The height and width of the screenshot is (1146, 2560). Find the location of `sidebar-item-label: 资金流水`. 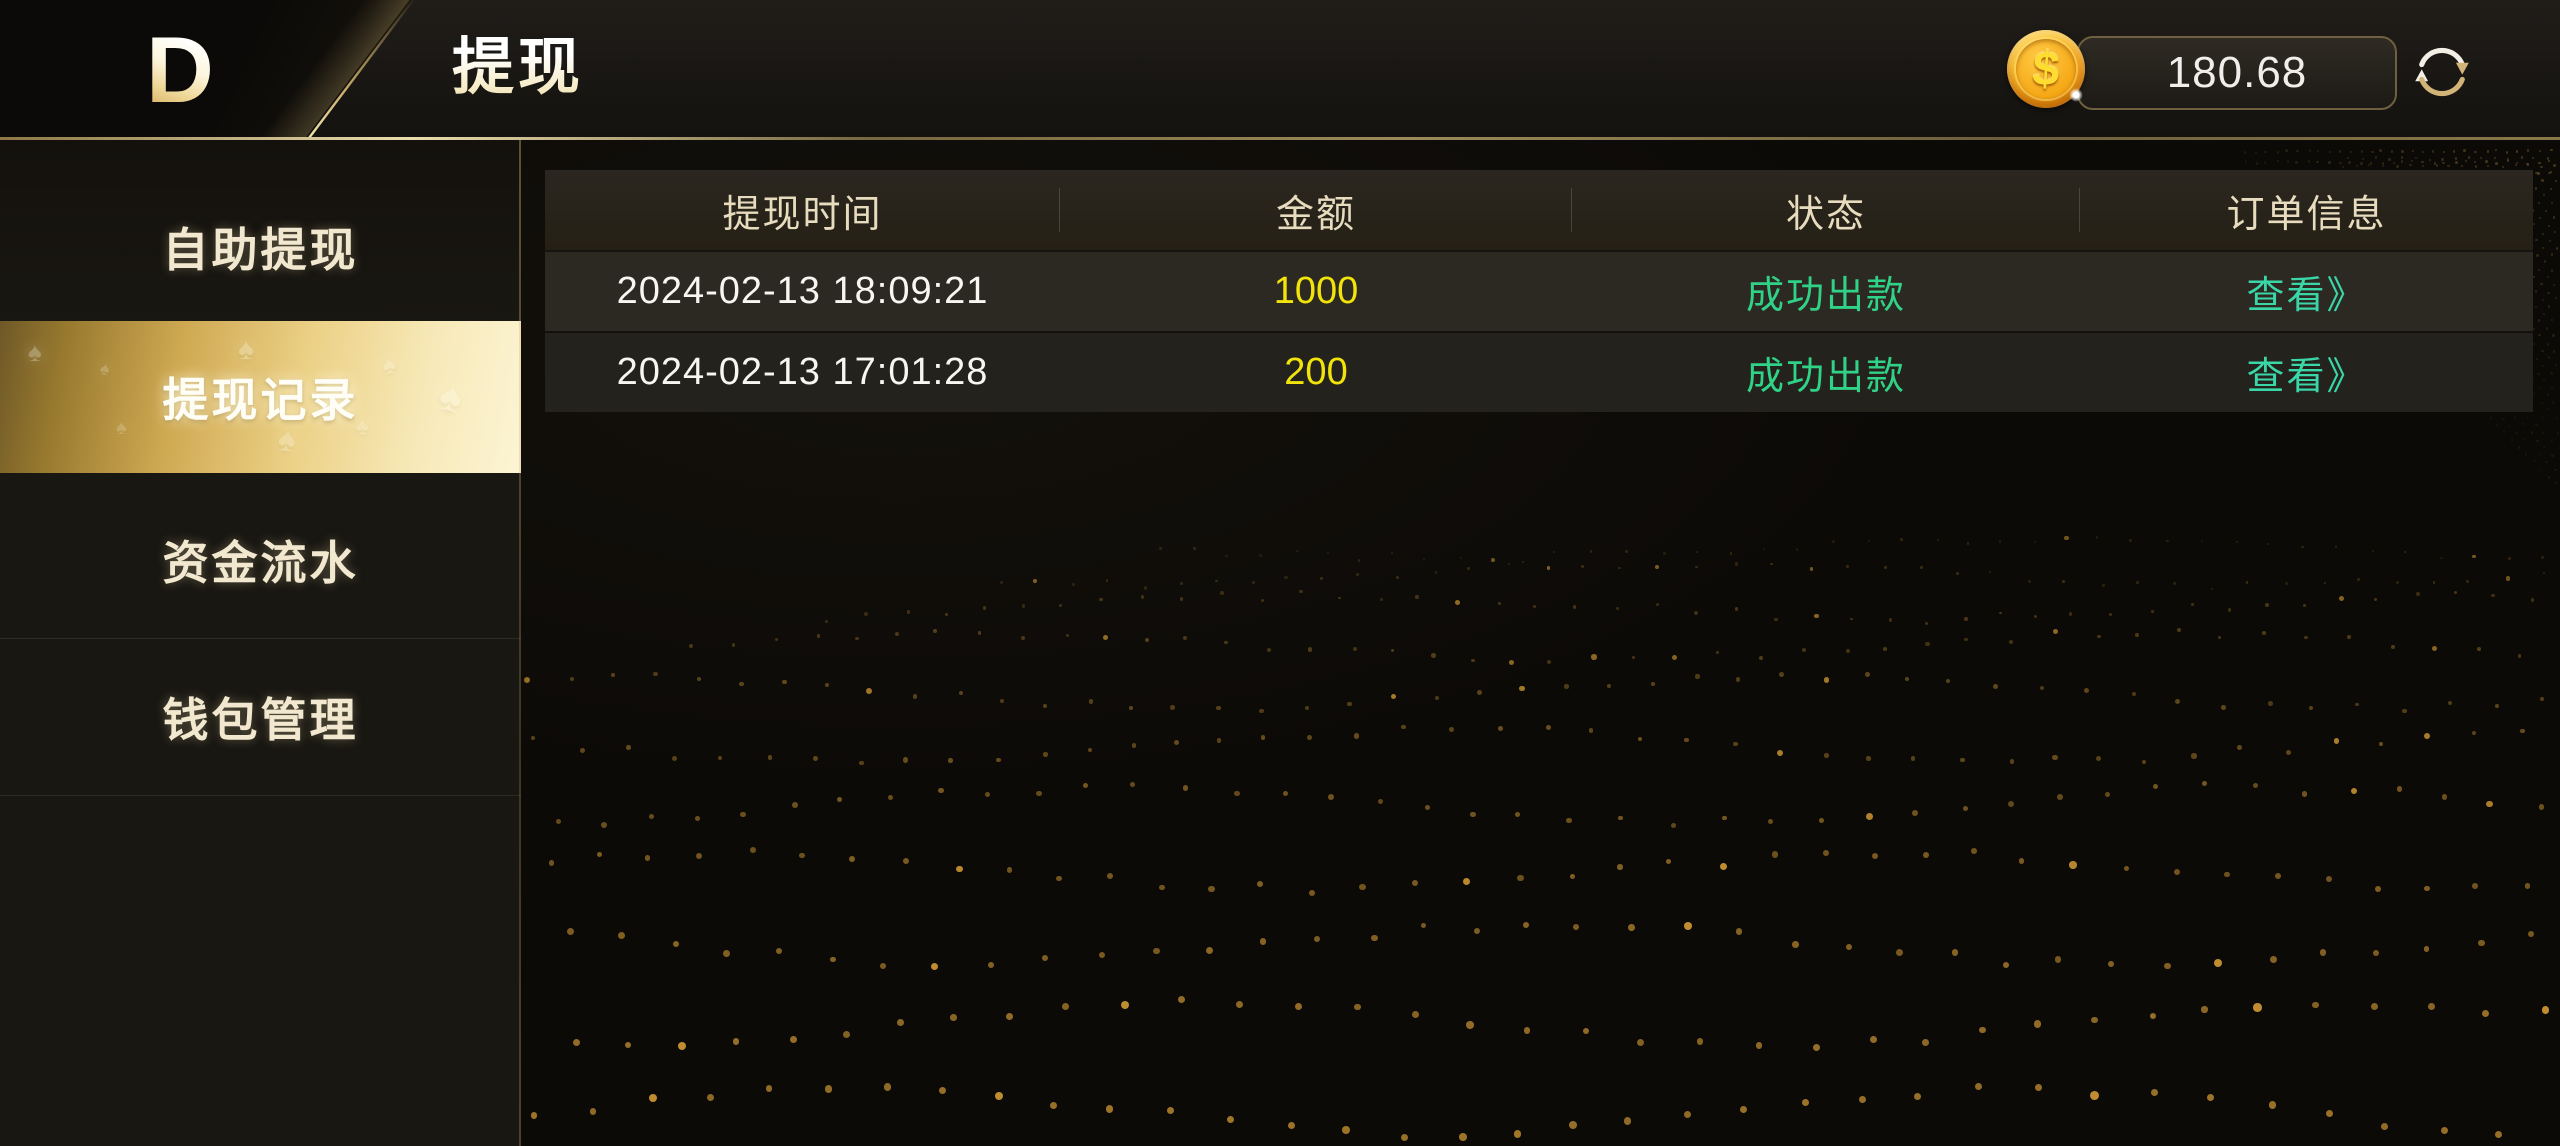

sidebar-item-label: 资金流水 is located at coordinates (260, 563).